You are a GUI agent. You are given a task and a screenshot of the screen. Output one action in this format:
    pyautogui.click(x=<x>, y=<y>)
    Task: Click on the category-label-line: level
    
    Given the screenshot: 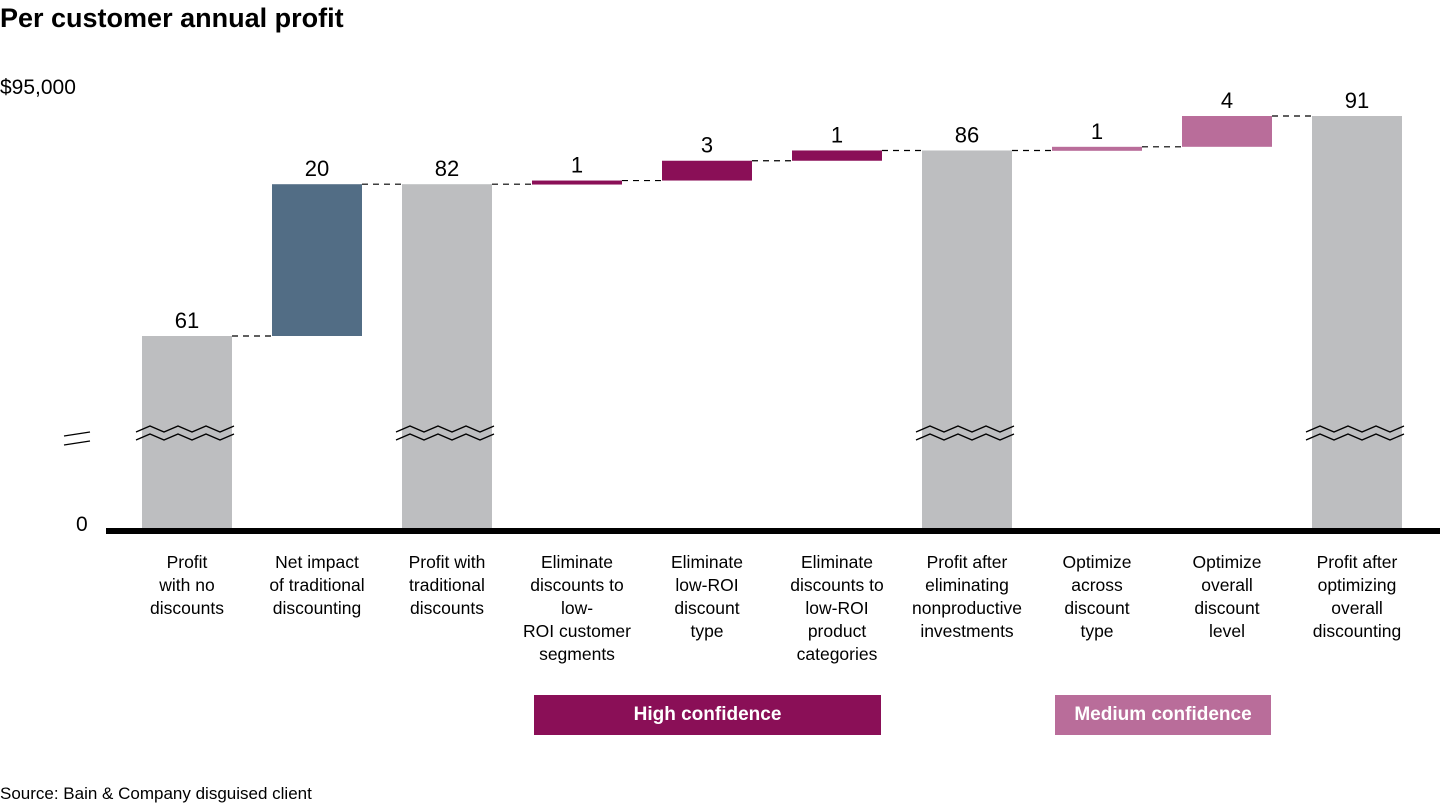 What is the action you would take?
    pyautogui.click(x=1227, y=631)
    